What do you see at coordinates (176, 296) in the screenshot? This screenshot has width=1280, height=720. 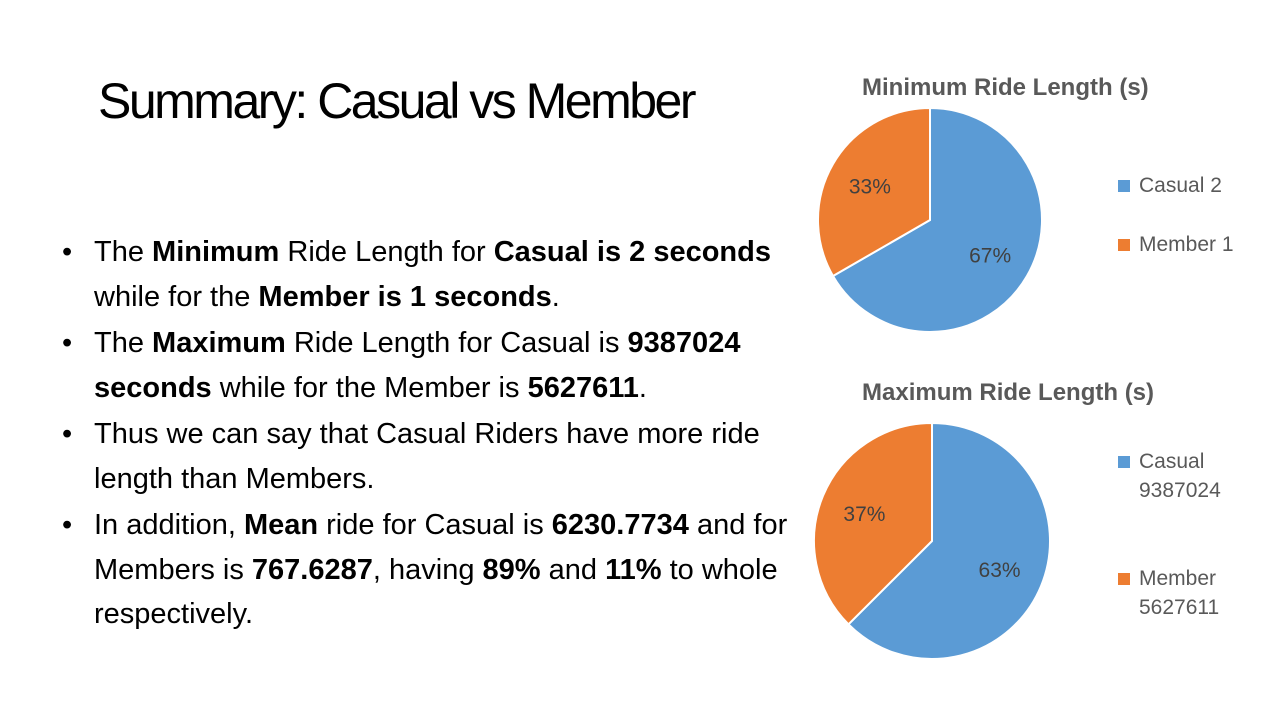 I see `text-run: while for the` at bounding box center [176, 296].